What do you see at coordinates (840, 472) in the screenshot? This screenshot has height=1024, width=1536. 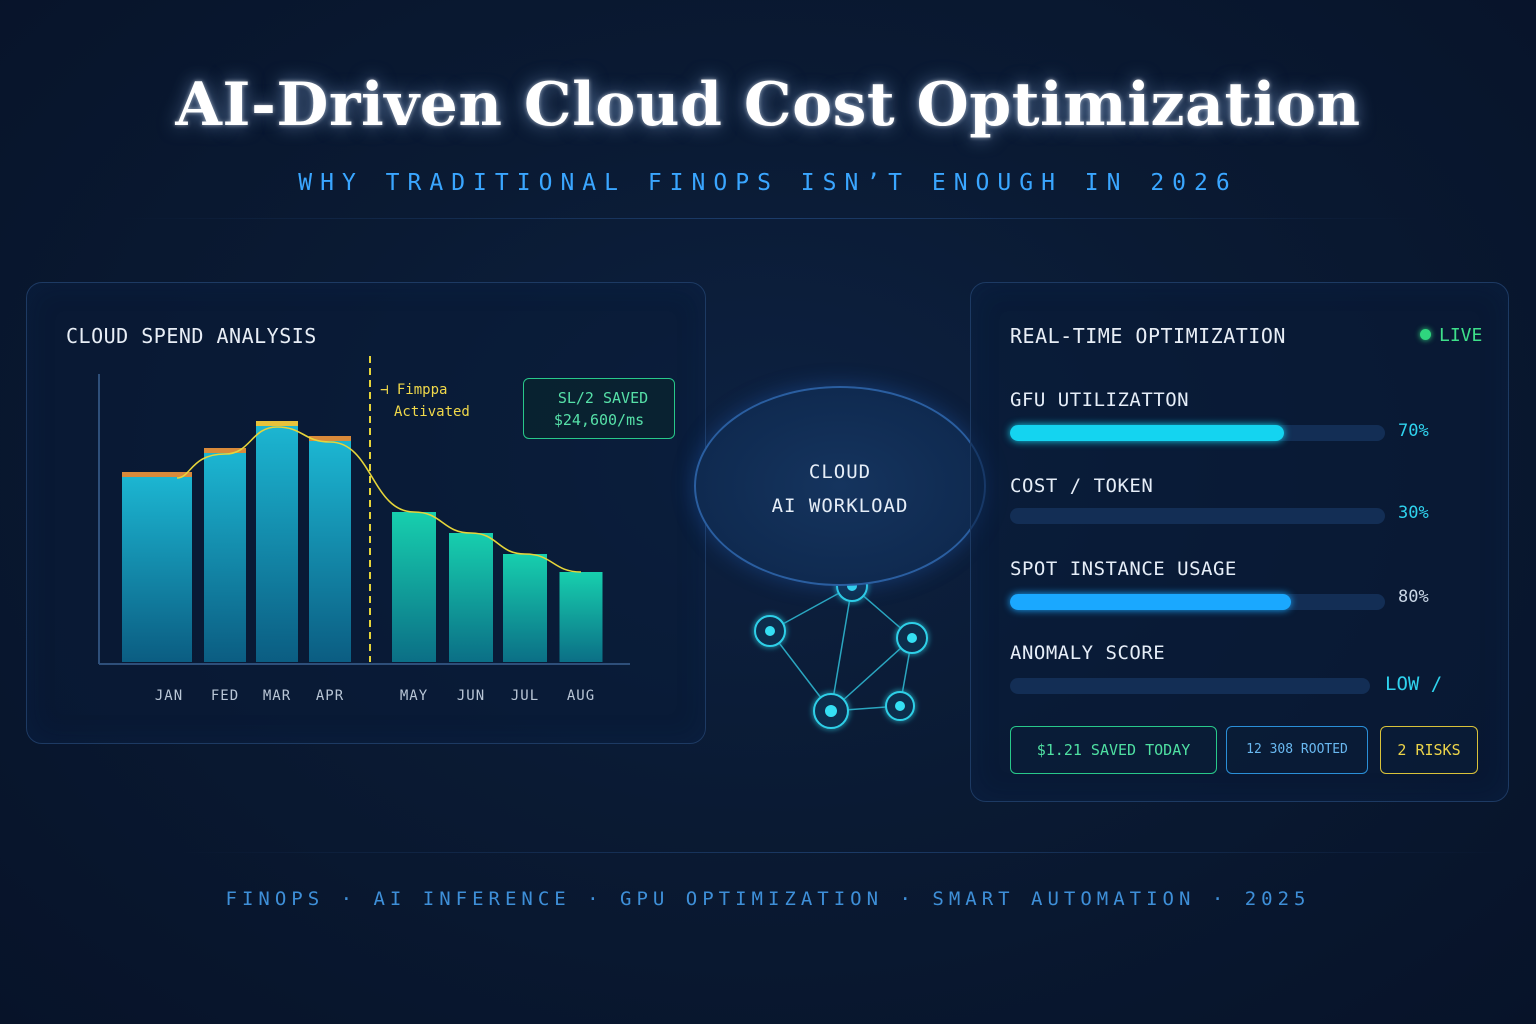 I see `workload-line-1: CLOUD` at bounding box center [840, 472].